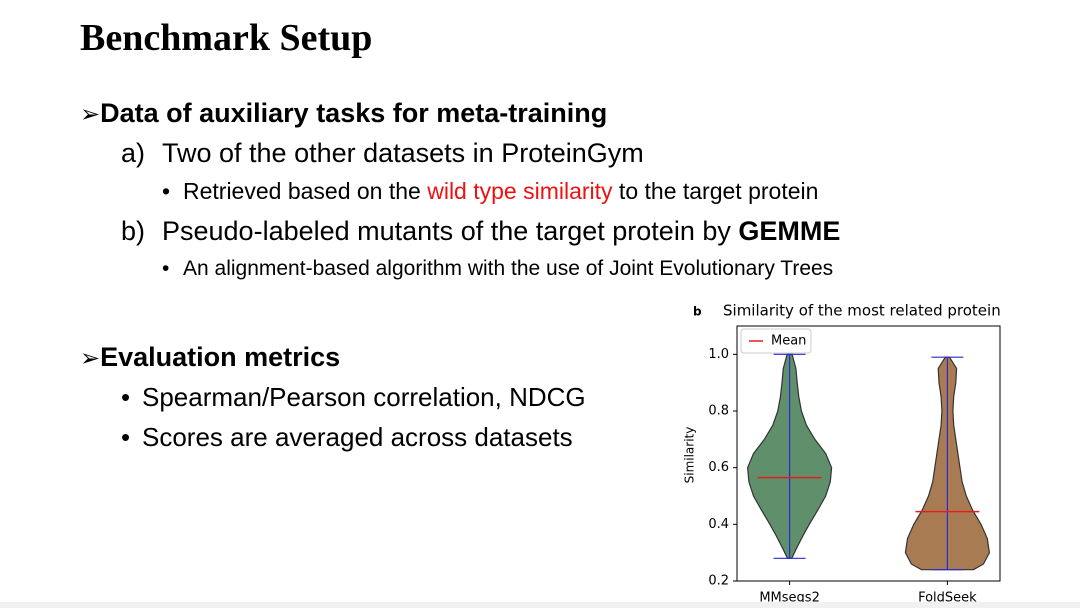 The width and height of the screenshot is (1080, 608). Describe the element at coordinates (520, 191) in the screenshot. I see `text-run: wild type similarity` at that location.